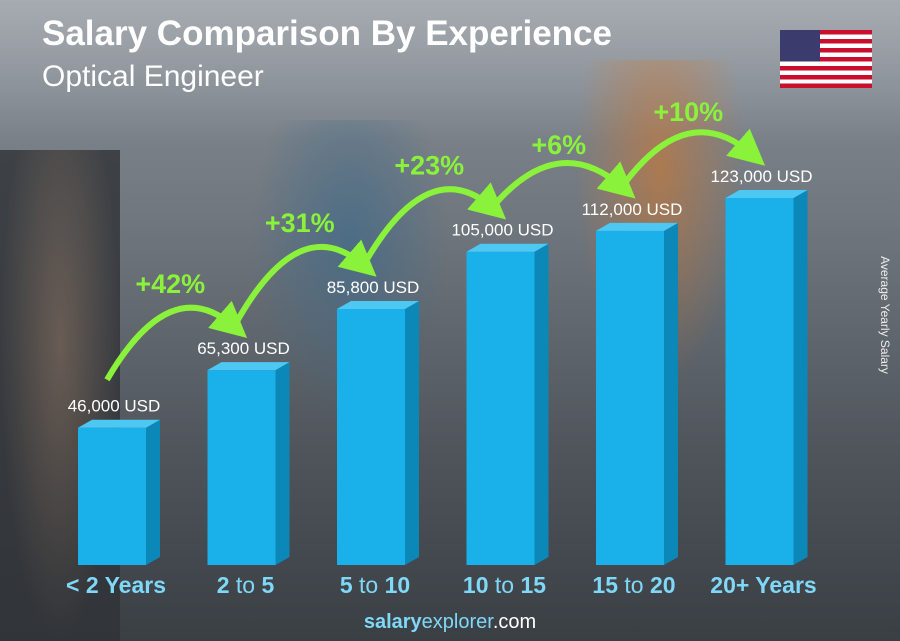  Describe the element at coordinates (558, 145) in the screenshot. I see `change-label: +6%` at that location.